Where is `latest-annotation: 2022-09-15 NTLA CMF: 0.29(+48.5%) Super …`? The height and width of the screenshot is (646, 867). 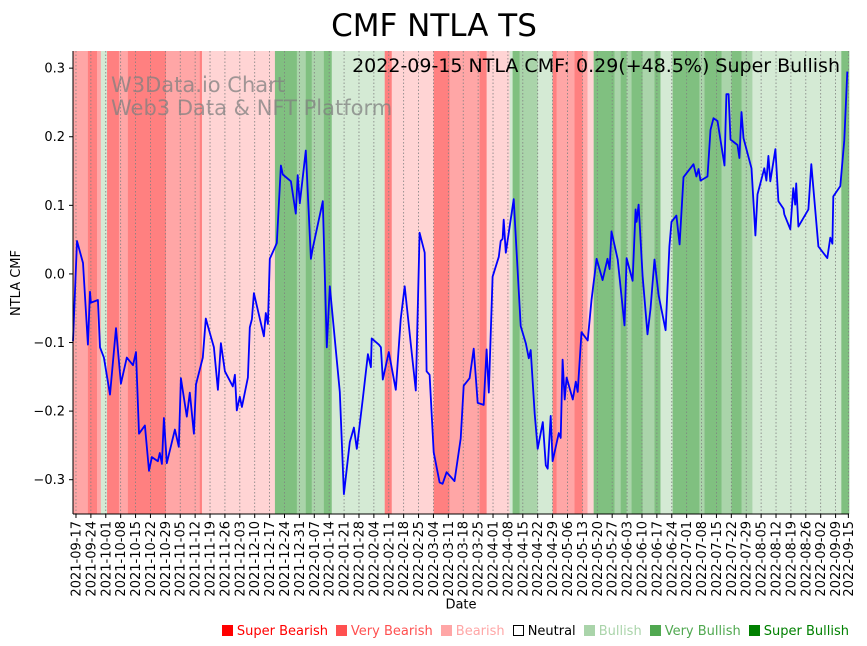 latest-annotation: 2022-09-15 NTLA CMF: 0.29(+48.5%) Super … is located at coordinates (596, 66).